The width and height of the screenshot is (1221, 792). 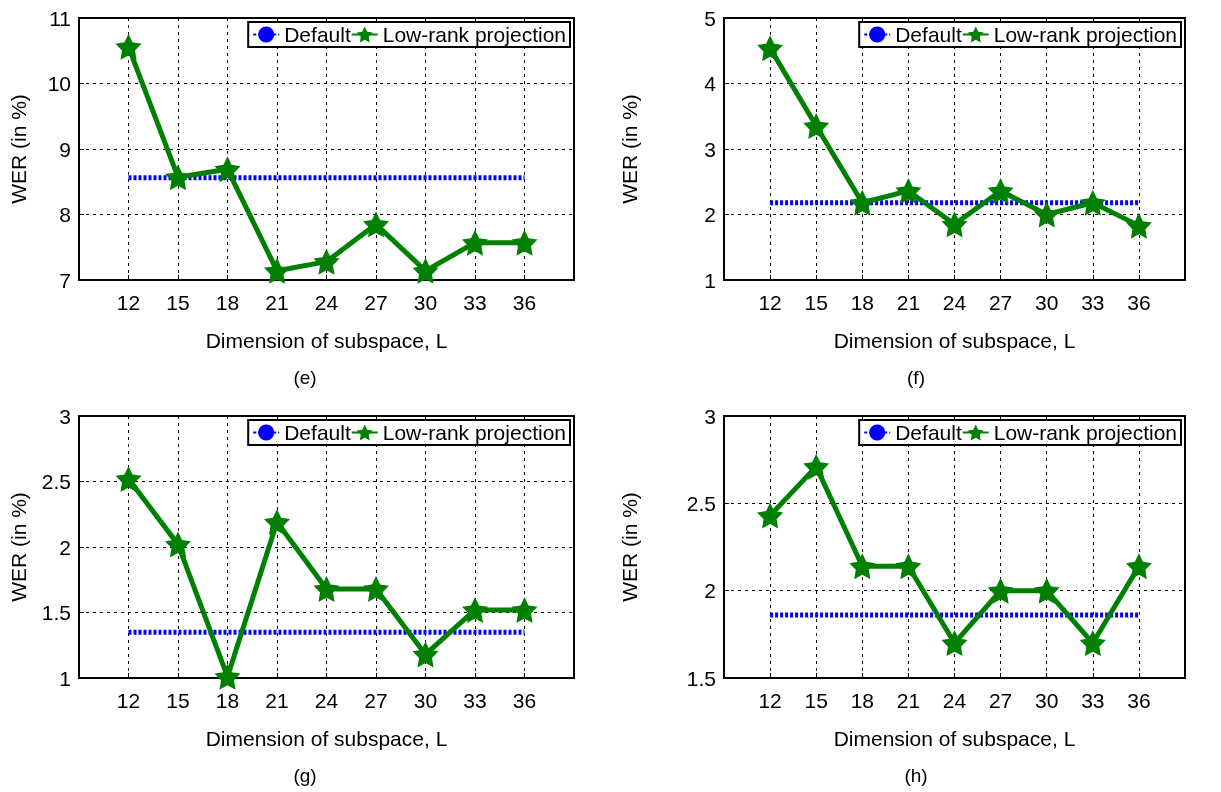 What do you see at coordinates (916, 377) in the screenshot?
I see `text: (f)` at bounding box center [916, 377].